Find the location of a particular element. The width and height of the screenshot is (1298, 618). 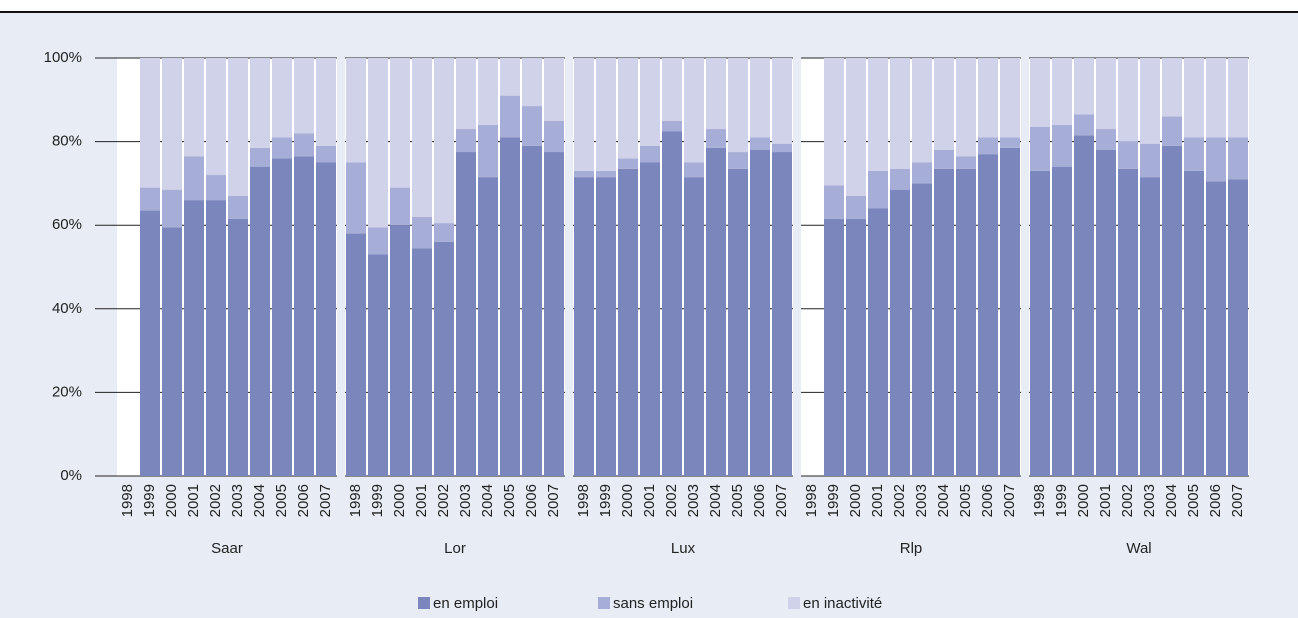

group-label: Lor is located at coordinates (455, 548).